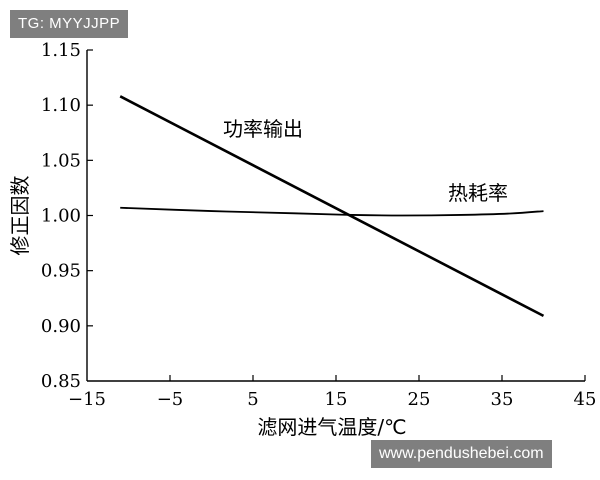 The height and width of the screenshot is (480, 600). Describe the element at coordinates (263, 129) in the screenshot. I see `series-label-power-output: 功率输出` at that location.